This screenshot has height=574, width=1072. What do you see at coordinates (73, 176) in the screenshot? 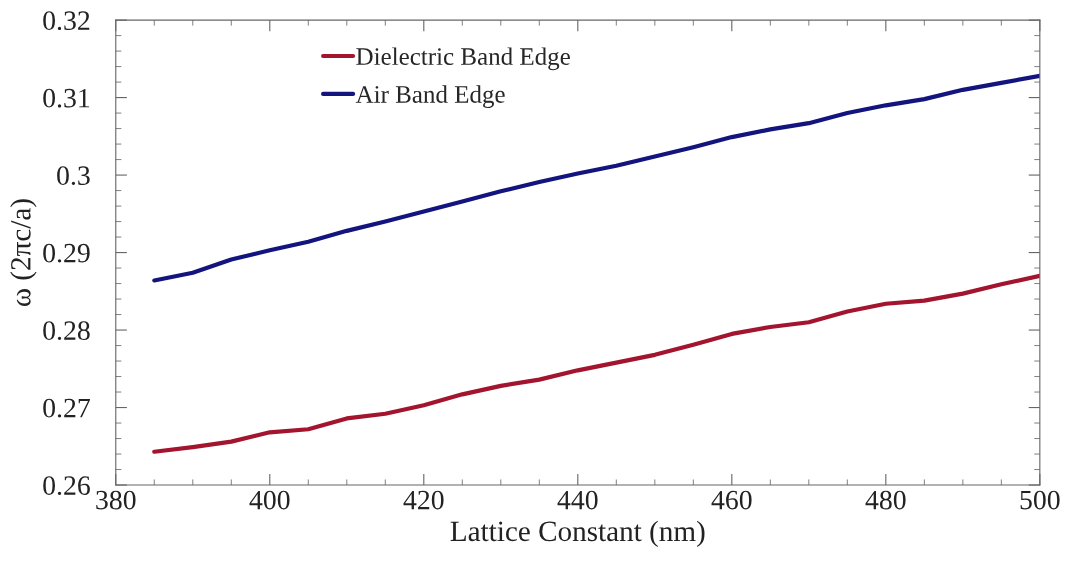
I see `y-tick-label: 0.3` at bounding box center [73, 176].